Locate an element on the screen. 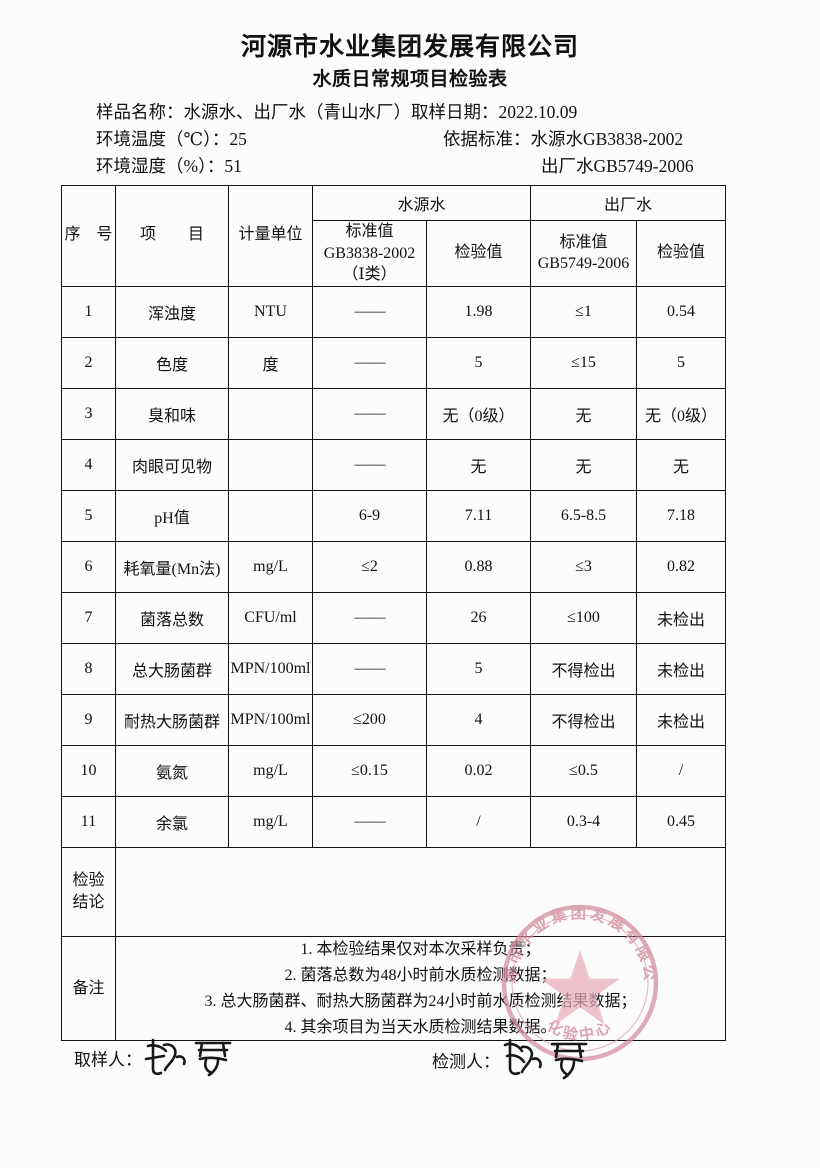 The height and width of the screenshot is (1168, 820). row-plant-standard: 无 is located at coordinates (584, 464).